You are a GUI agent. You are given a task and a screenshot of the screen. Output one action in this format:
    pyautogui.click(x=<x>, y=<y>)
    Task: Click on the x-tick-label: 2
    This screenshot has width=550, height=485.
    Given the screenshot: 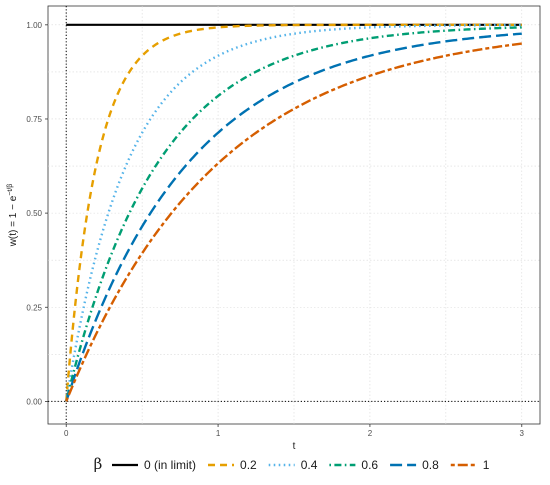 What is the action you would take?
    pyautogui.click(x=370, y=433)
    